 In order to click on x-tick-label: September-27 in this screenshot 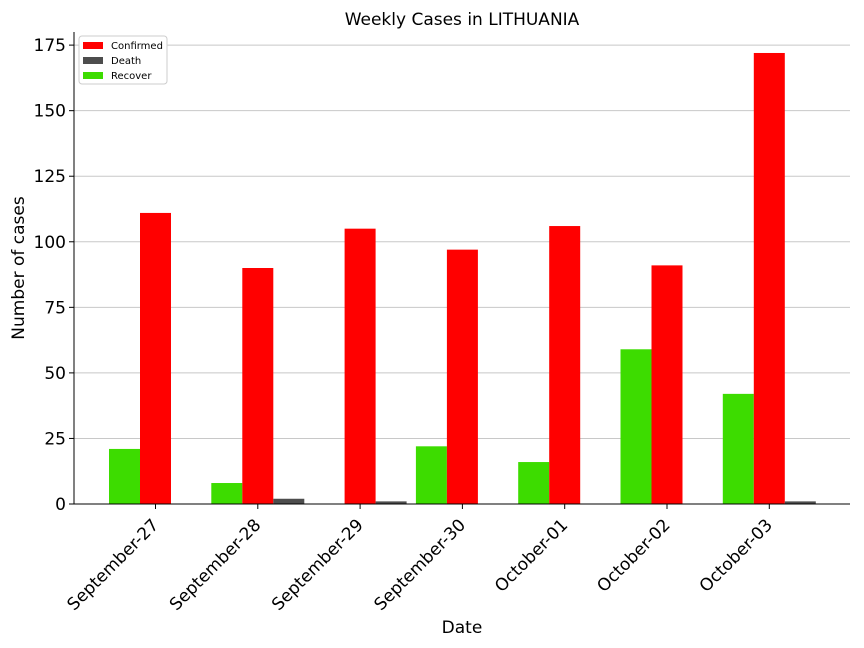, I will do `click(113, 564)`.